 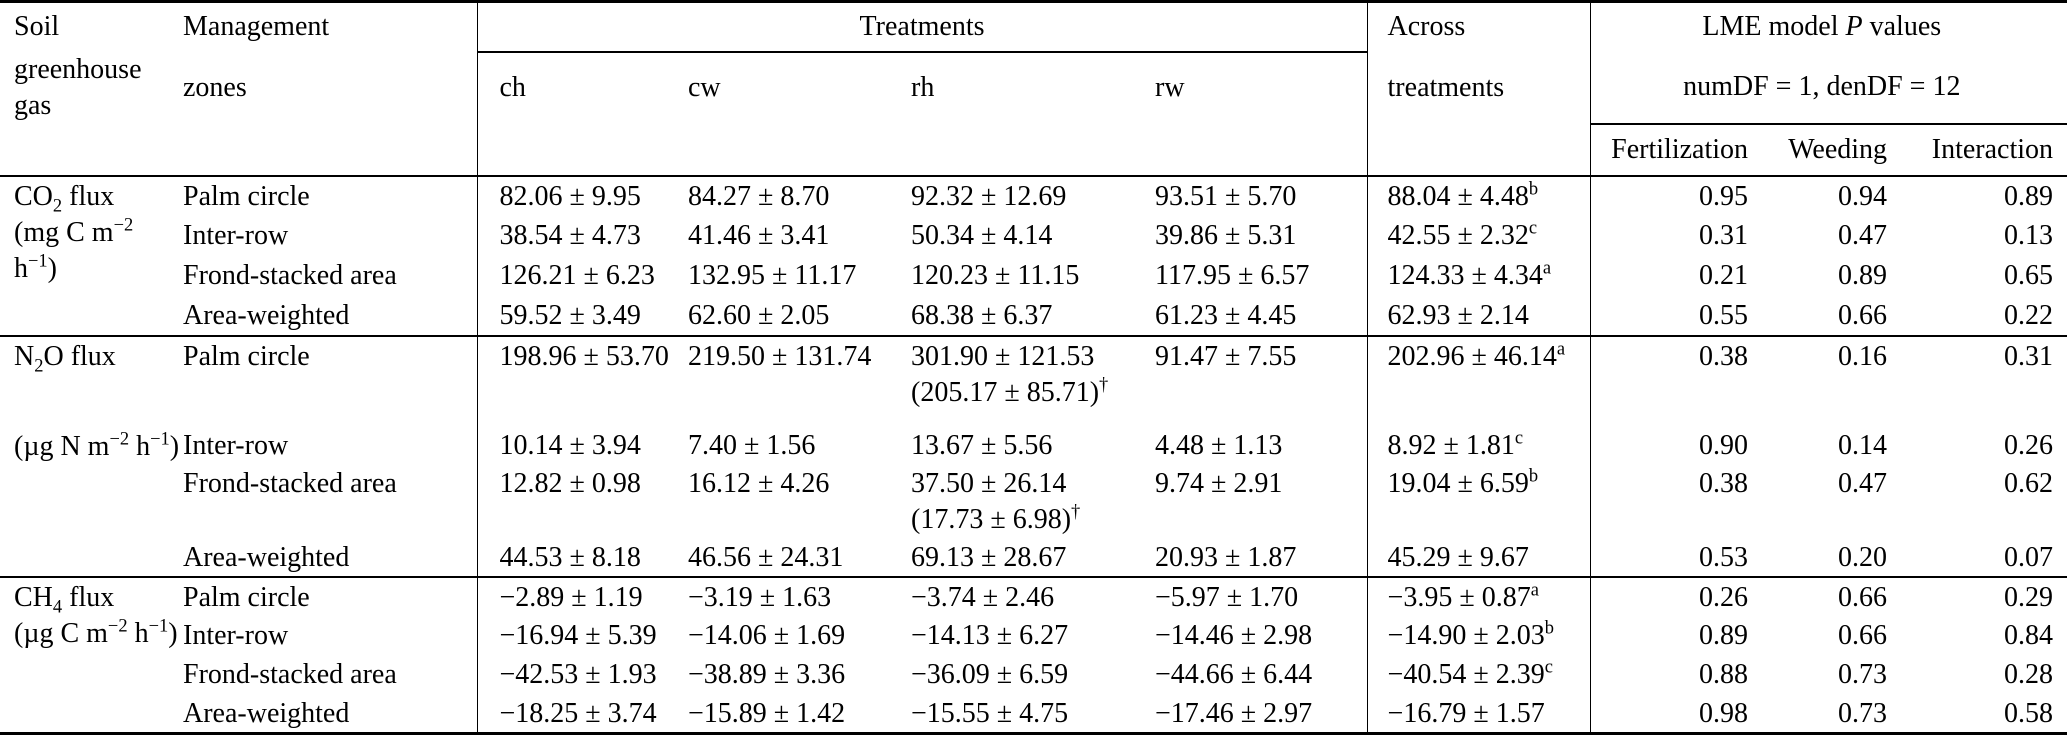 What do you see at coordinates (1478, 26) in the screenshot?
I see `header-across-line1: Across` at bounding box center [1478, 26].